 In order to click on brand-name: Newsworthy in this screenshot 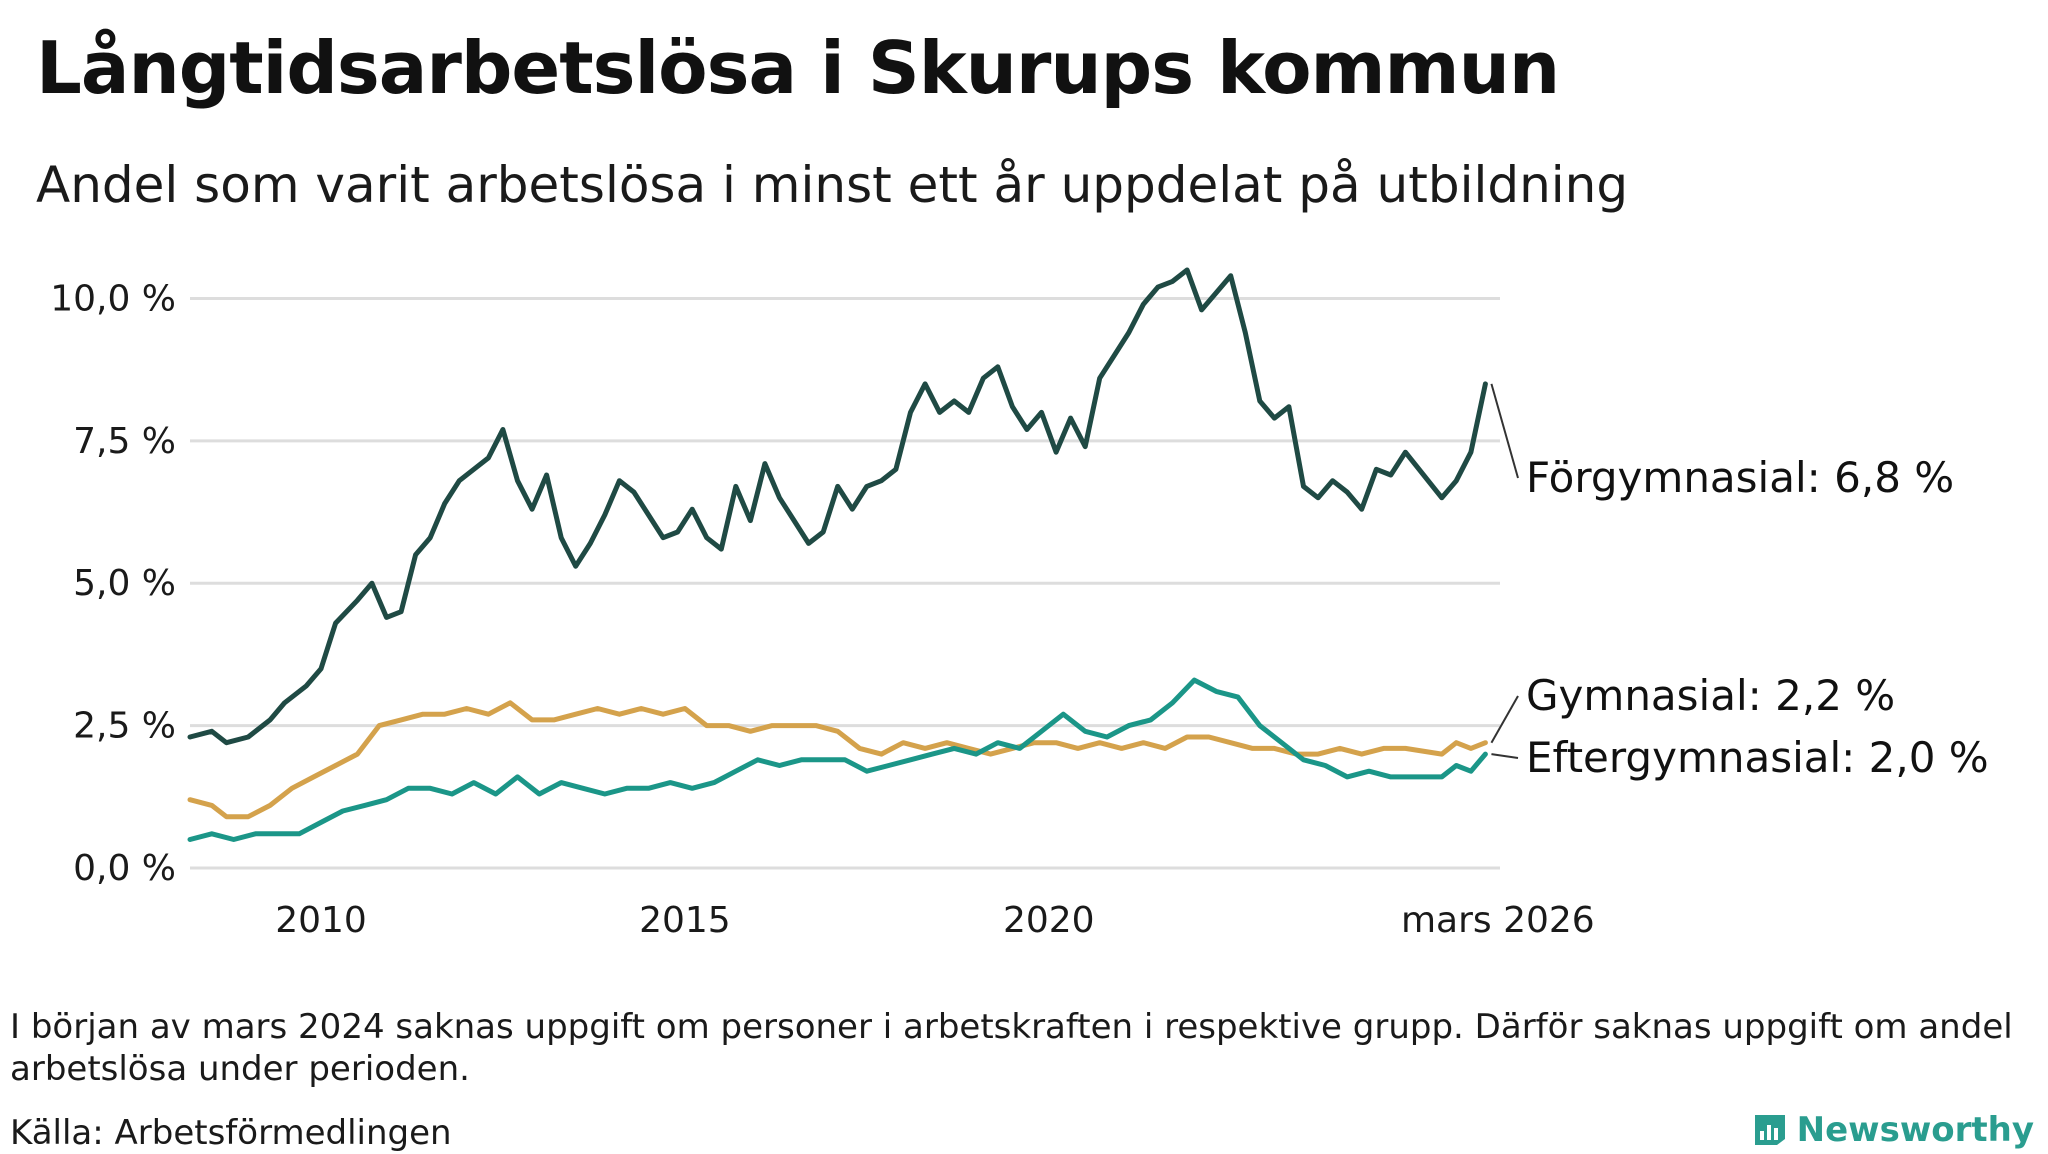, I will do `click(1915, 1130)`.